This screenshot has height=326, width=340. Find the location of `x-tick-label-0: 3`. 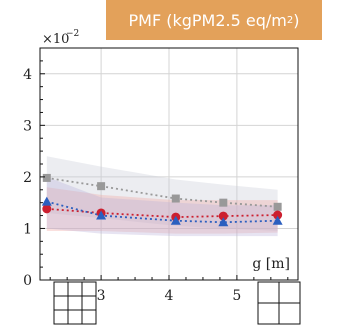

x-tick-label-0: 3 is located at coordinates (101, 296).